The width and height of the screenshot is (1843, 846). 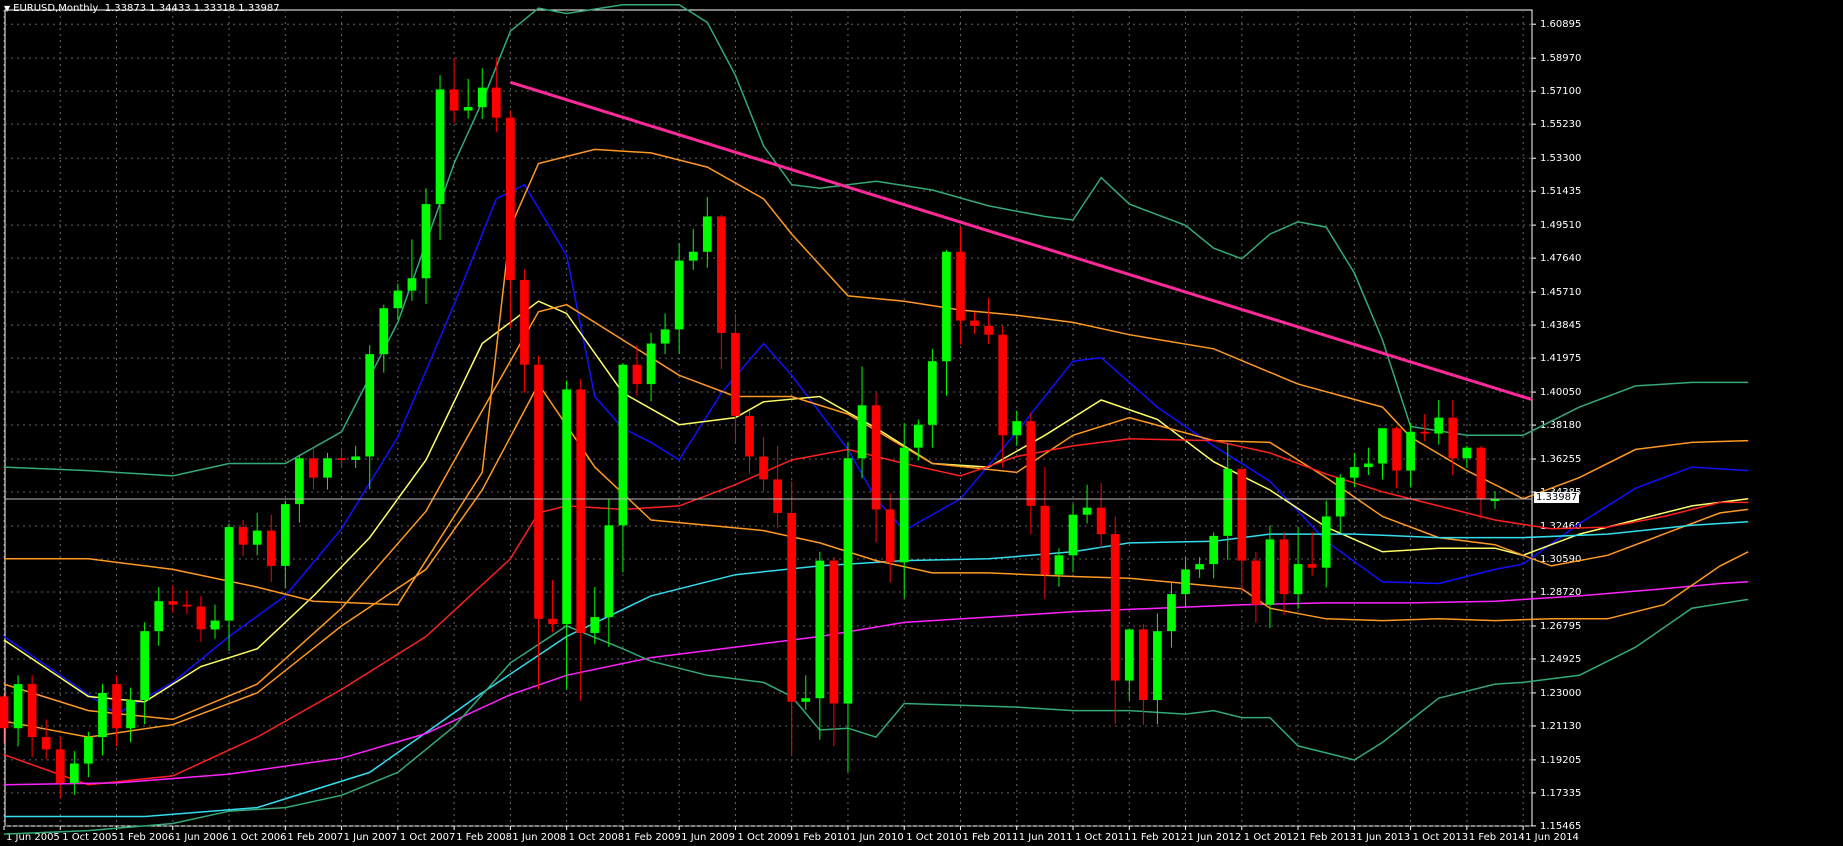 I want to click on y-tick-label: 1.45710, so click(x=1560, y=292).